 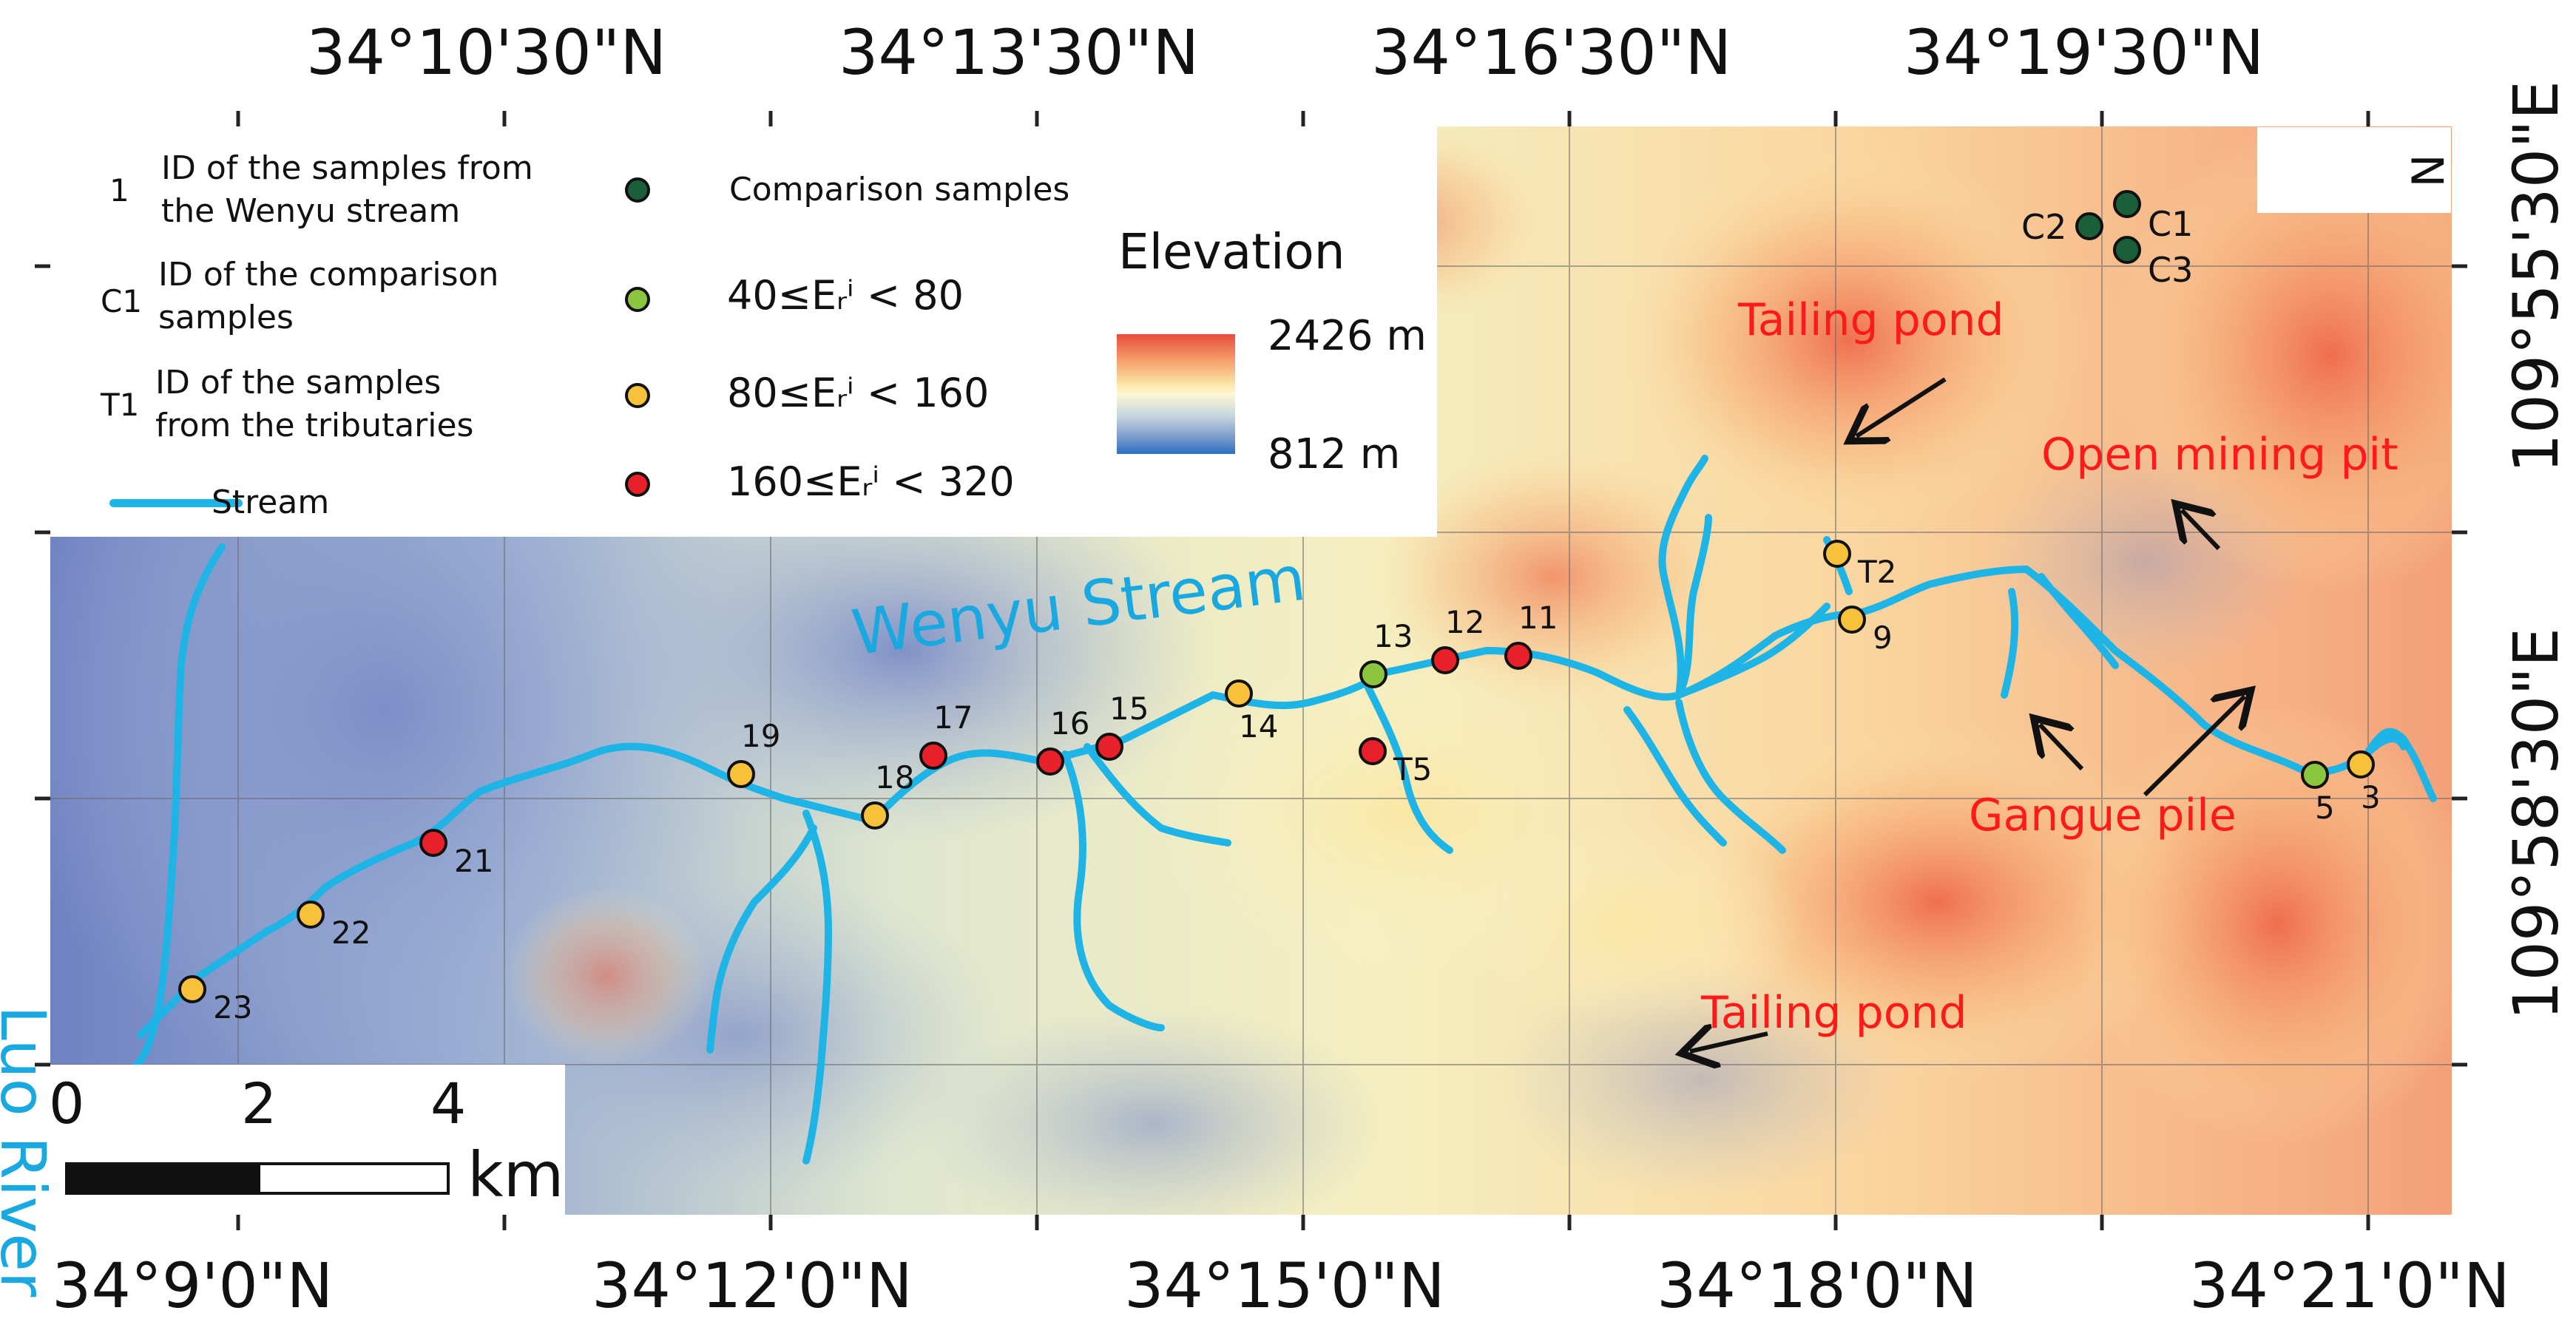 What do you see at coordinates (233, 1007) in the screenshot?
I see `sample-label-23: 23` at bounding box center [233, 1007].